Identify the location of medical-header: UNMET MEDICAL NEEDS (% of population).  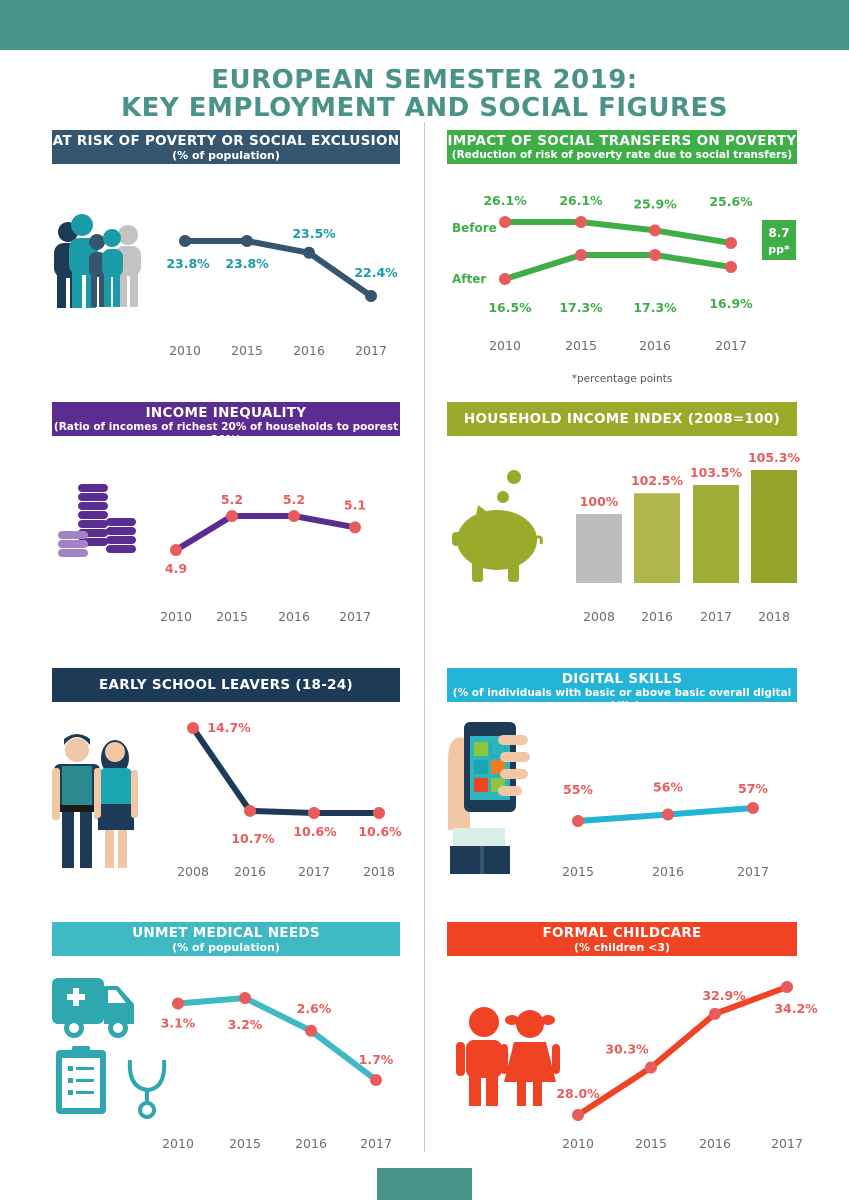
(226, 939).